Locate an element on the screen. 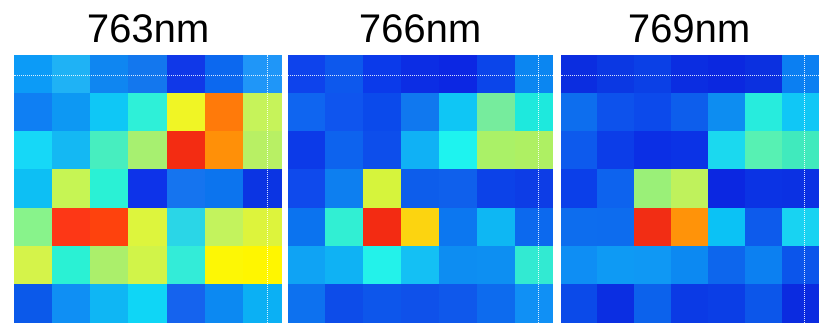 This screenshot has width=819, height=323. panel-title: 769nm is located at coordinates (689, 29).